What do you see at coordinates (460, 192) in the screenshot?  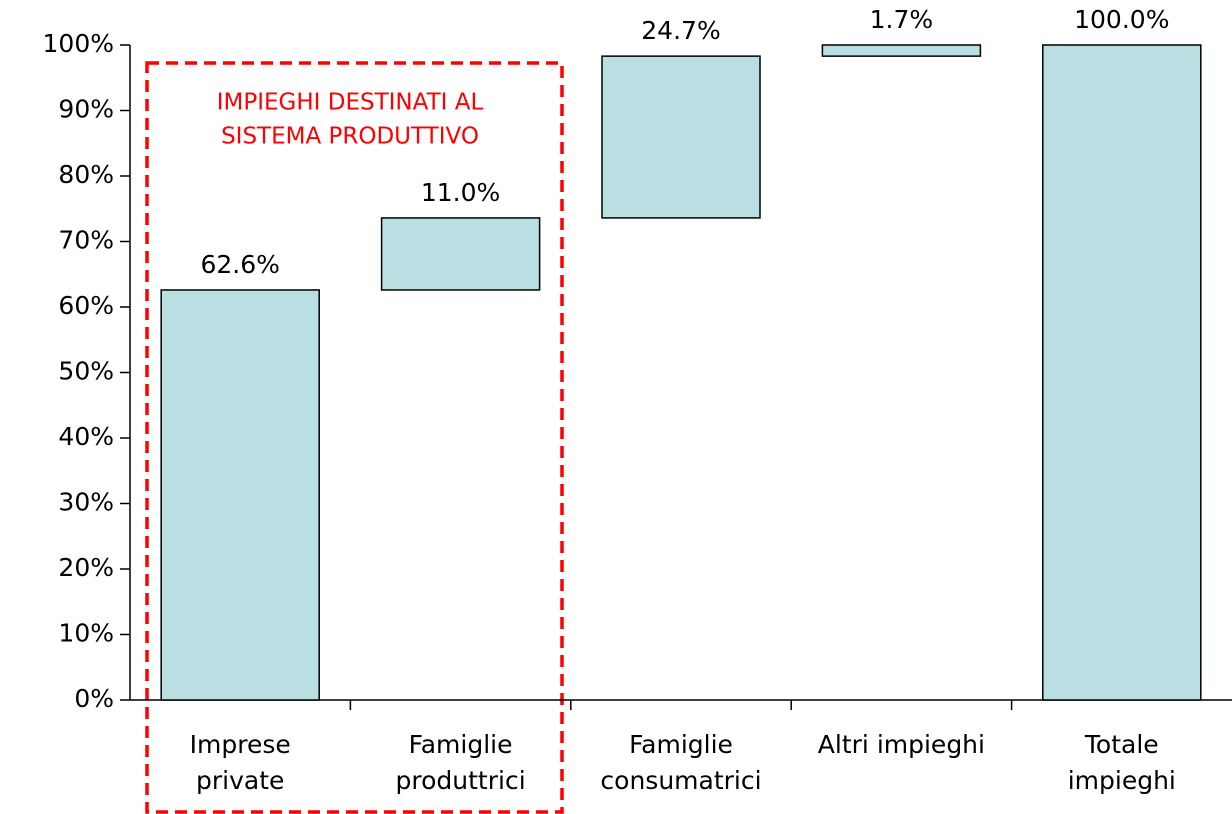 I see `value-label: 11.0%` at bounding box center [460, 192].